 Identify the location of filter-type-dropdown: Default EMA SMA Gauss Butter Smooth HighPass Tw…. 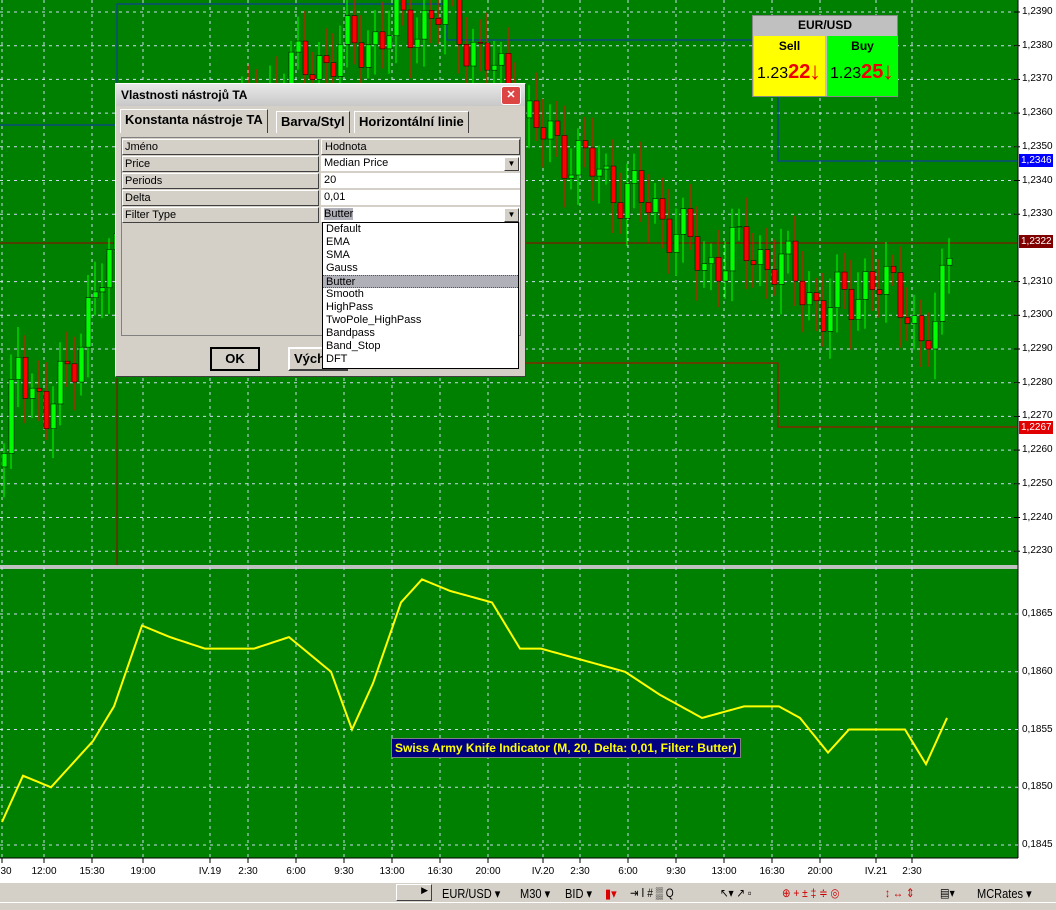
(420, 295).